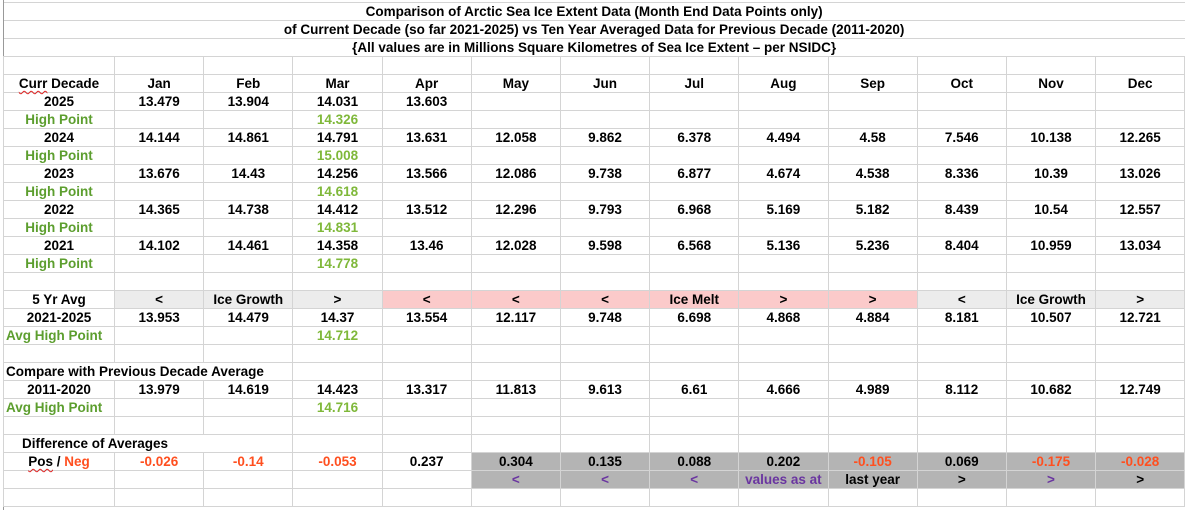 The width and height of the screenshot is (1189, 510). Describe the element at coordinates (1051, 317) in the screenshot. I see `avg-value: 10.507` at that location.